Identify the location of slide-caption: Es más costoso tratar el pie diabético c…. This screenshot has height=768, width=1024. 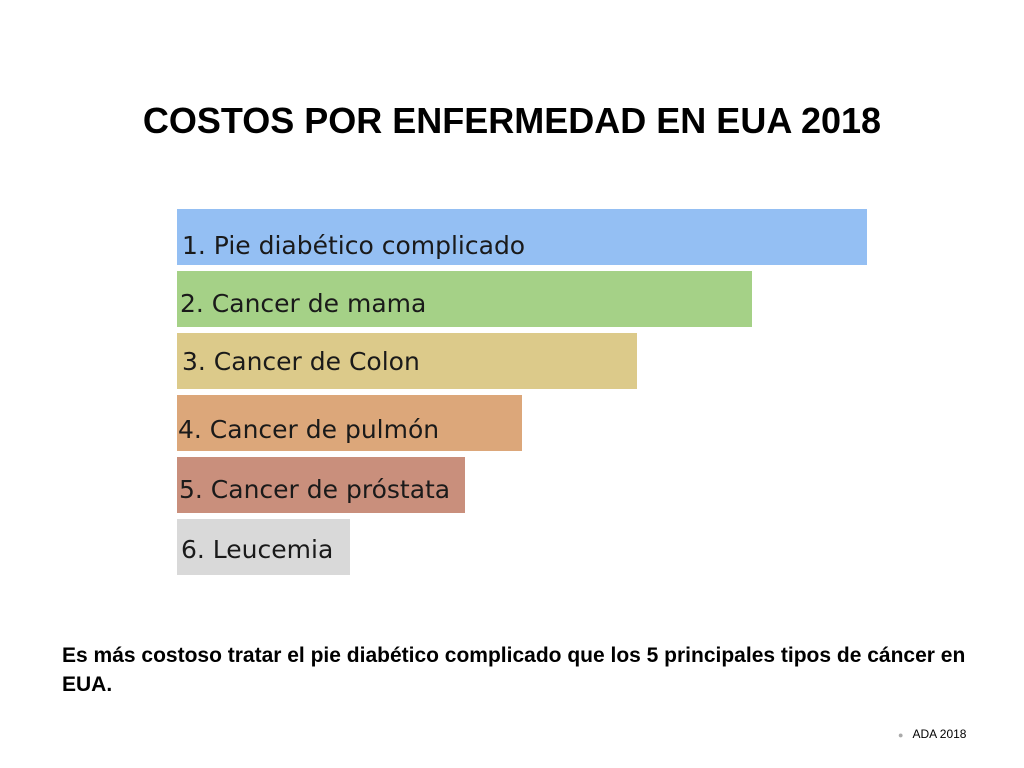
(514, 670).